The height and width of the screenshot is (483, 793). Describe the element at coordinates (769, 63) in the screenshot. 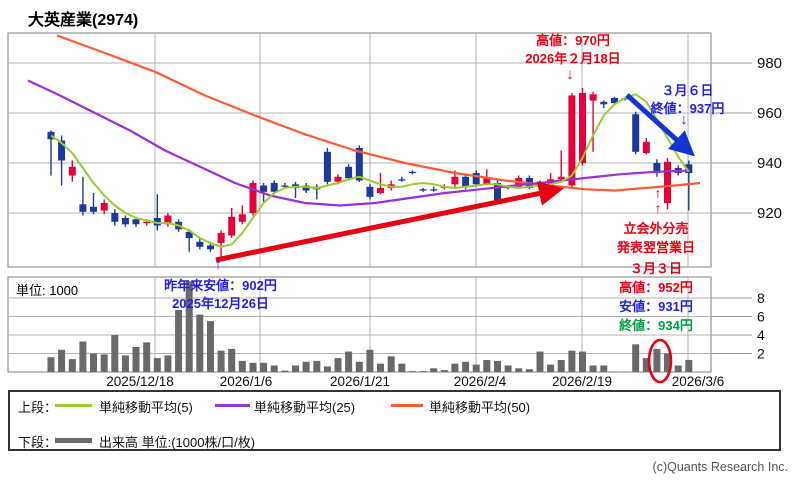

I see `svg-text: 980` at that location.